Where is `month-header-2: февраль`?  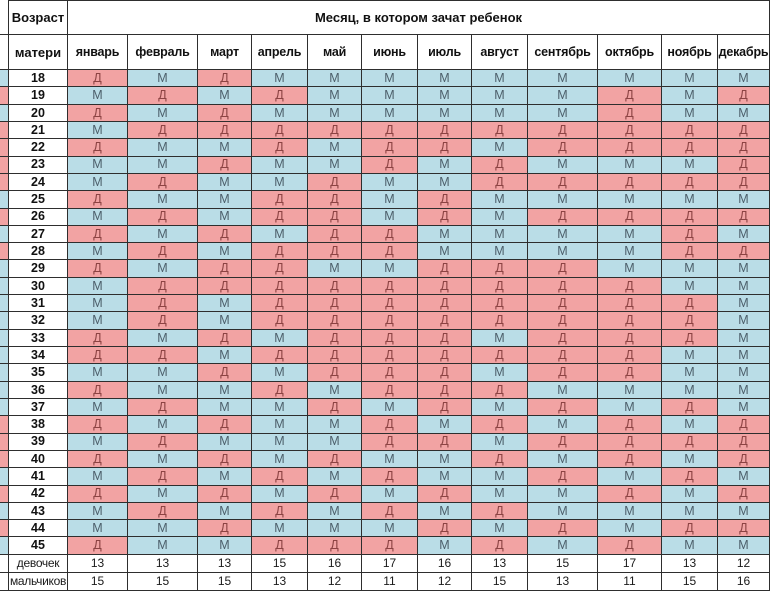
month-header-2: февраль is located at coordinates (163, 52).